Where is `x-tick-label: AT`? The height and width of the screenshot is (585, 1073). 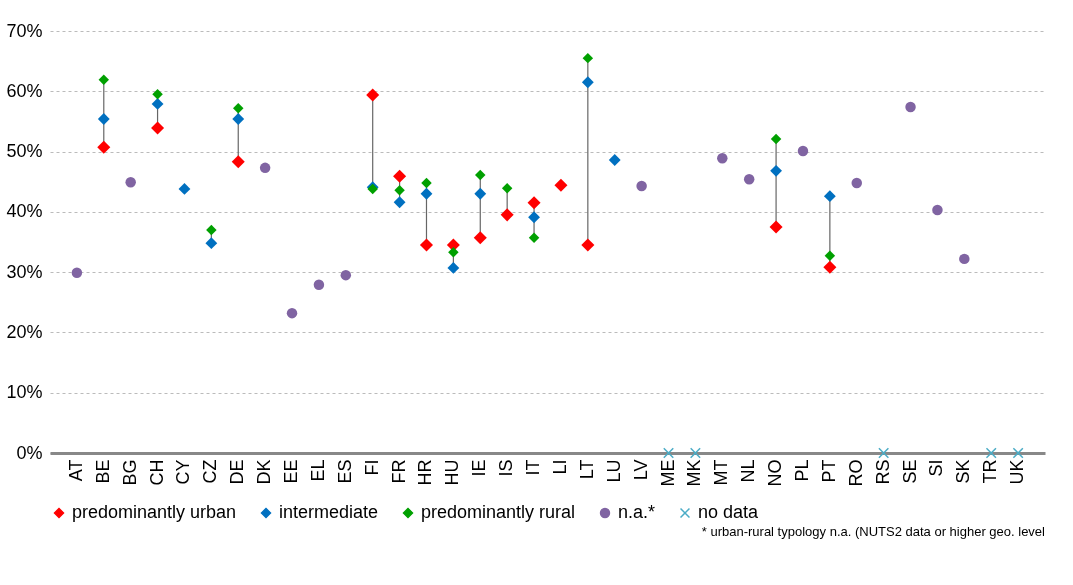 x-tick-label: AT is located at coordinates (75, 470).